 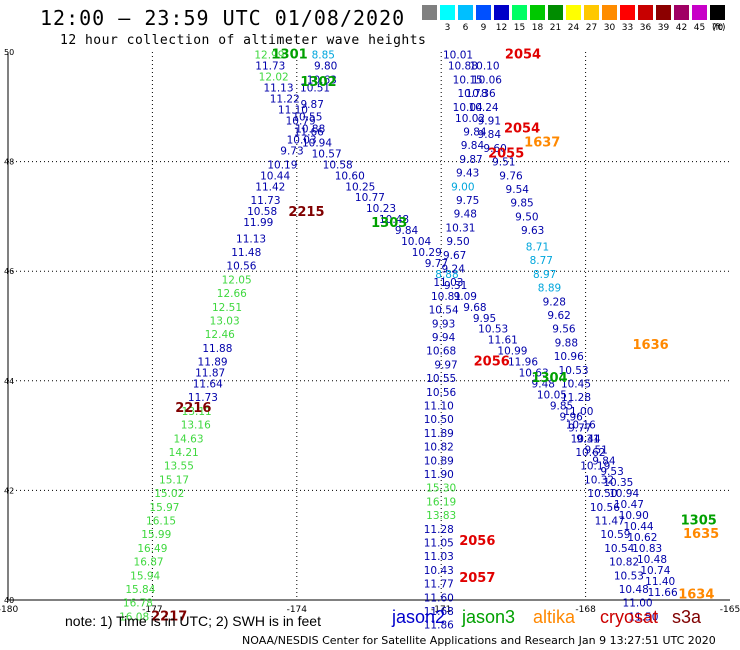 What do you see at coordinates (439, 612) in the screenshot?
I see `wave-height-label: 11.68` at bounding box center [439, 612].